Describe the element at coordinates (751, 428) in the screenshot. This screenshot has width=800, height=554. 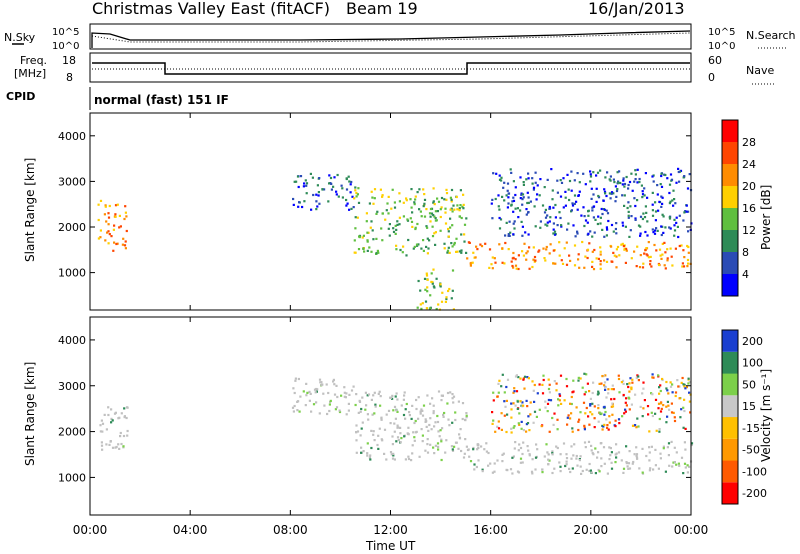
I see `colorbar-tick-label: -15` at that location.